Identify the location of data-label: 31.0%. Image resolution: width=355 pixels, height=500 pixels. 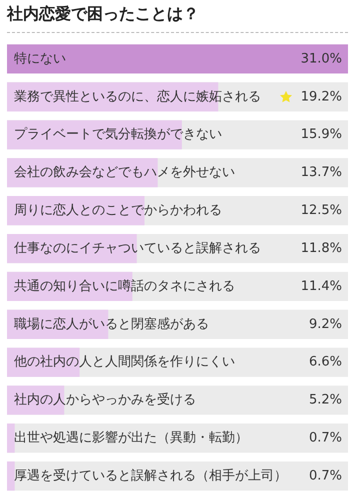
(321, 58).